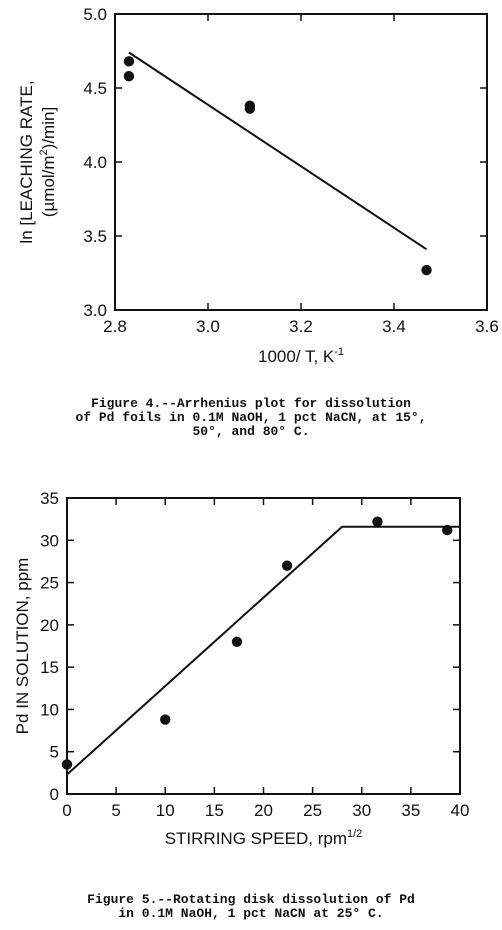 The height and width of the screenshot is (930, 502). I want to click on y-axis-label: ln [LEACHING RATE, (µmol/m2)/min], so click(37, 161).